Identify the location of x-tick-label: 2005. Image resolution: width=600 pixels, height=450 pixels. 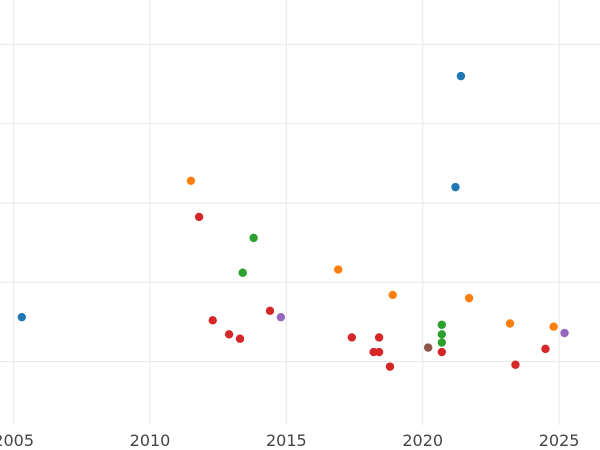
(17, 440).